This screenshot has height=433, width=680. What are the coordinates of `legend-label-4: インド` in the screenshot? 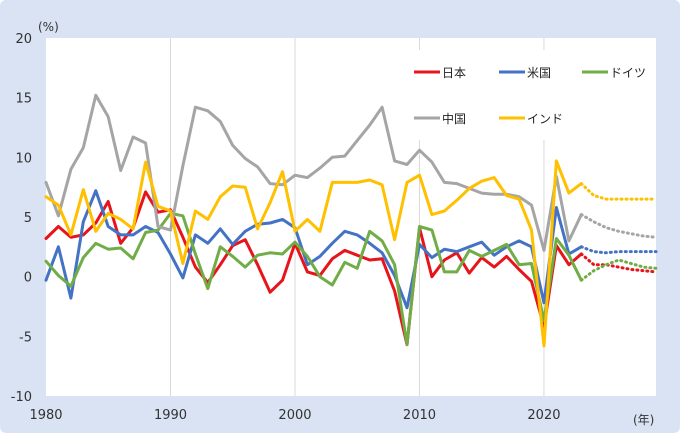 It's located at (545, 119).